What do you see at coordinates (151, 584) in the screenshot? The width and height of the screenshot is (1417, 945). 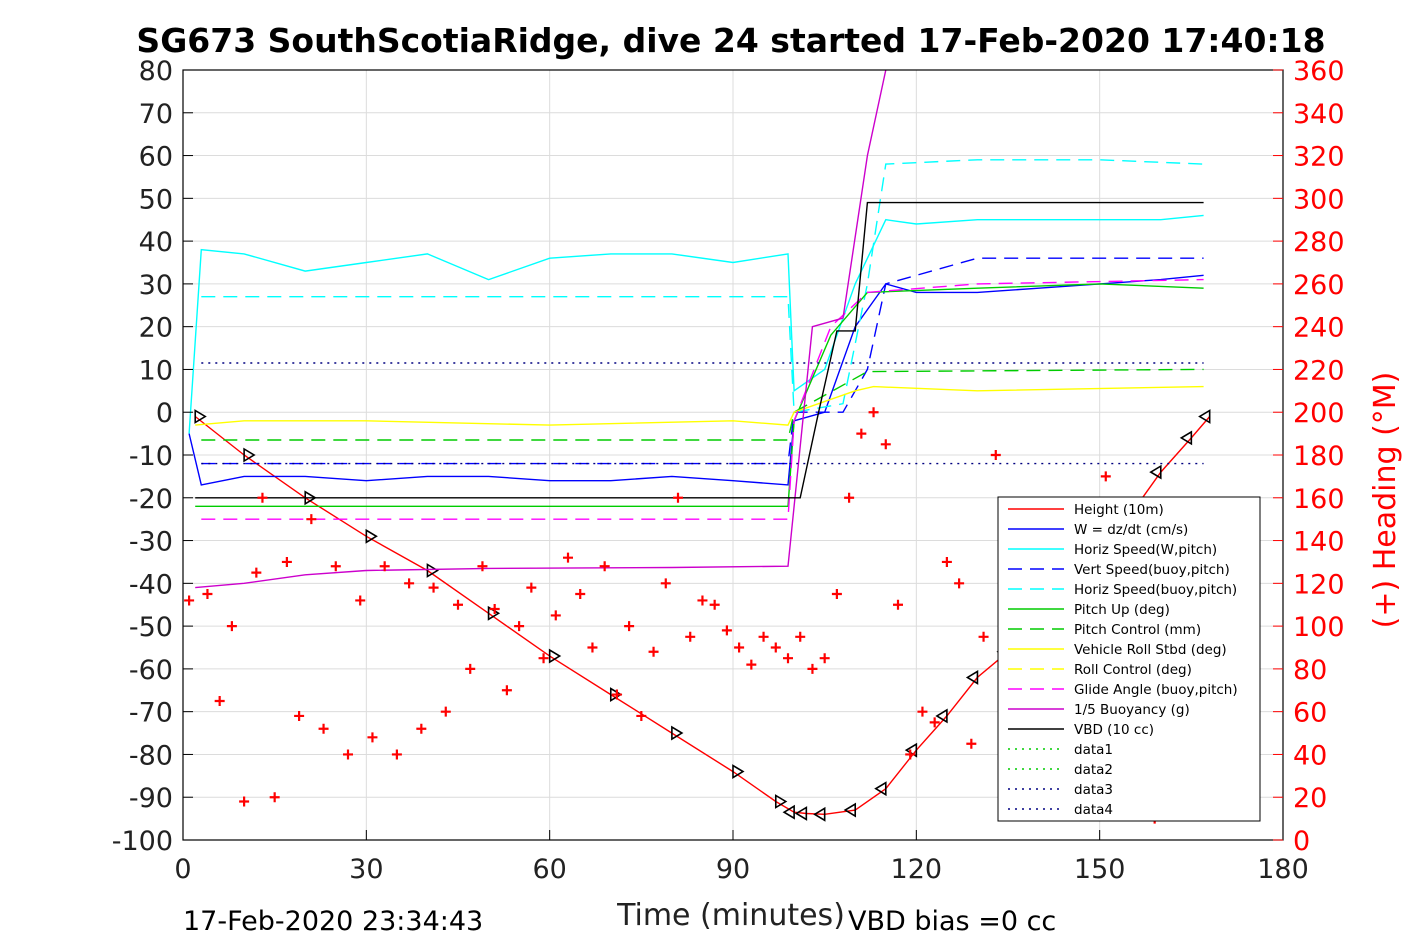 I see `y-left-tick-label: -40` at bounding box center [151, 584].